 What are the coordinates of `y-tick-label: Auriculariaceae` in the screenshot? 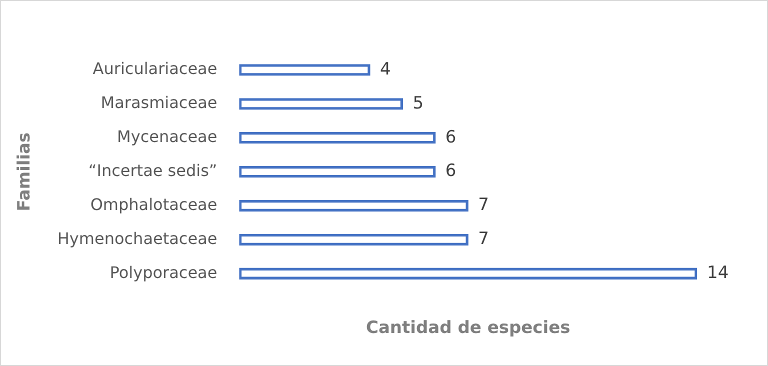 It's located at (155, 68).